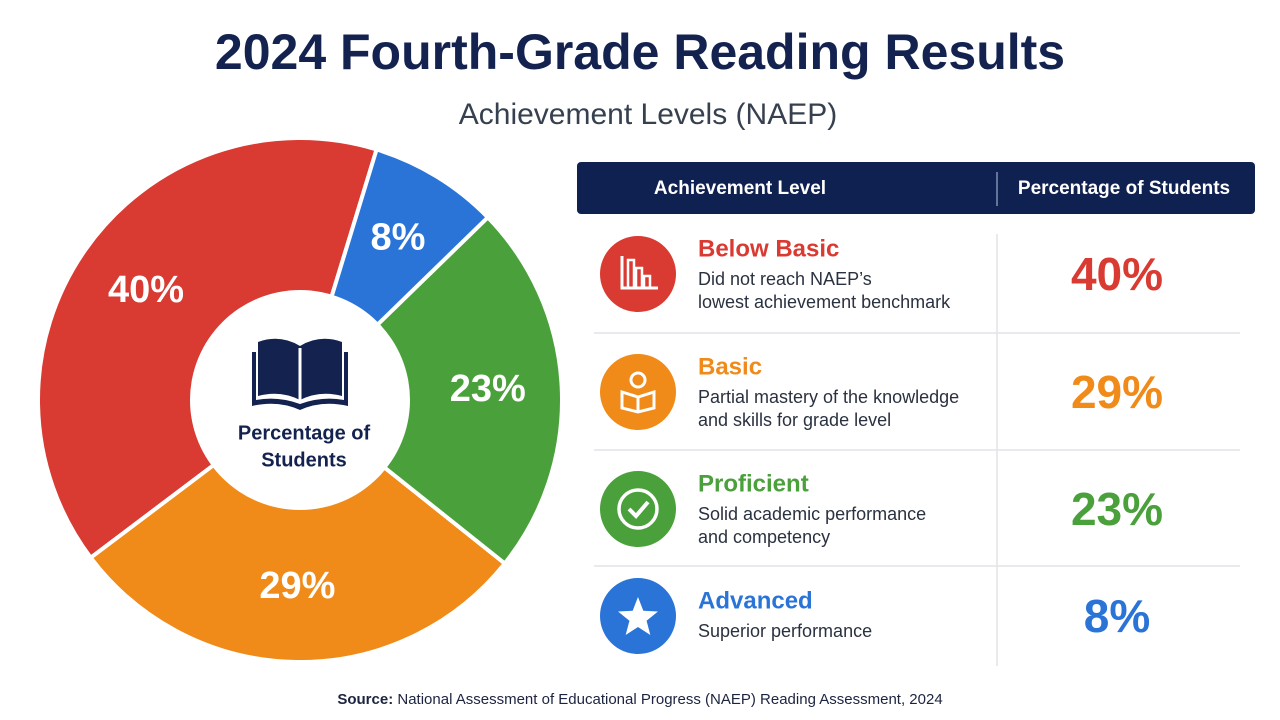  What do you see at coordinates (764, 537) in the screenshot?
I see `level-description: and competency` at bounding box center [764, 537].